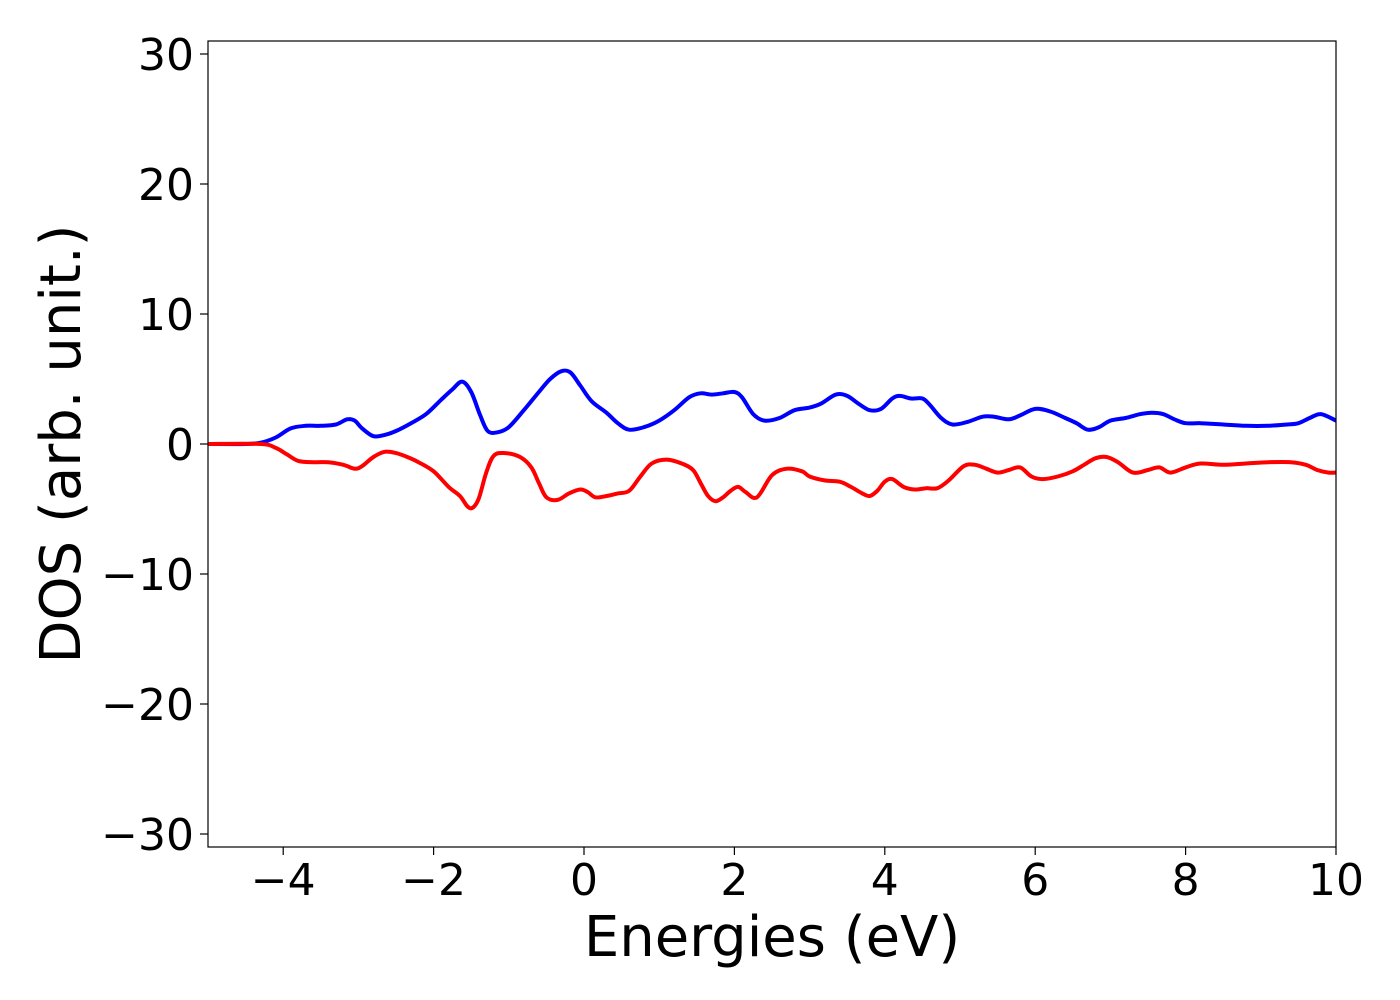 The height and width of the screenshot is (1000, 1400). I want to click on y-tick-label: 20, so click(166, 185).